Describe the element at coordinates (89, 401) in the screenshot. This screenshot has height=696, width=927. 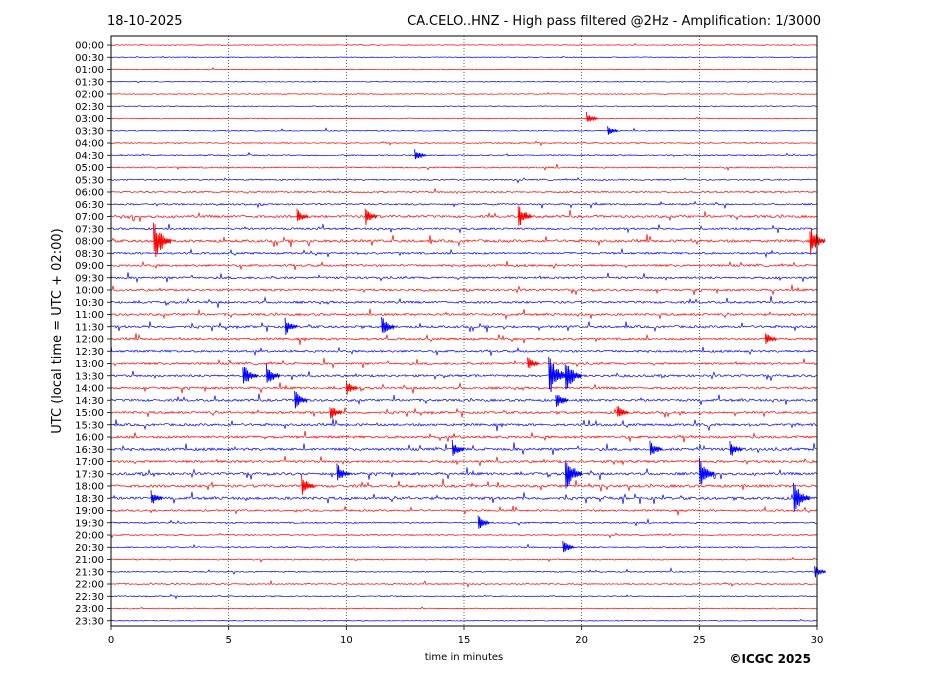
I see `y-tick-label: 14:30` at that location.